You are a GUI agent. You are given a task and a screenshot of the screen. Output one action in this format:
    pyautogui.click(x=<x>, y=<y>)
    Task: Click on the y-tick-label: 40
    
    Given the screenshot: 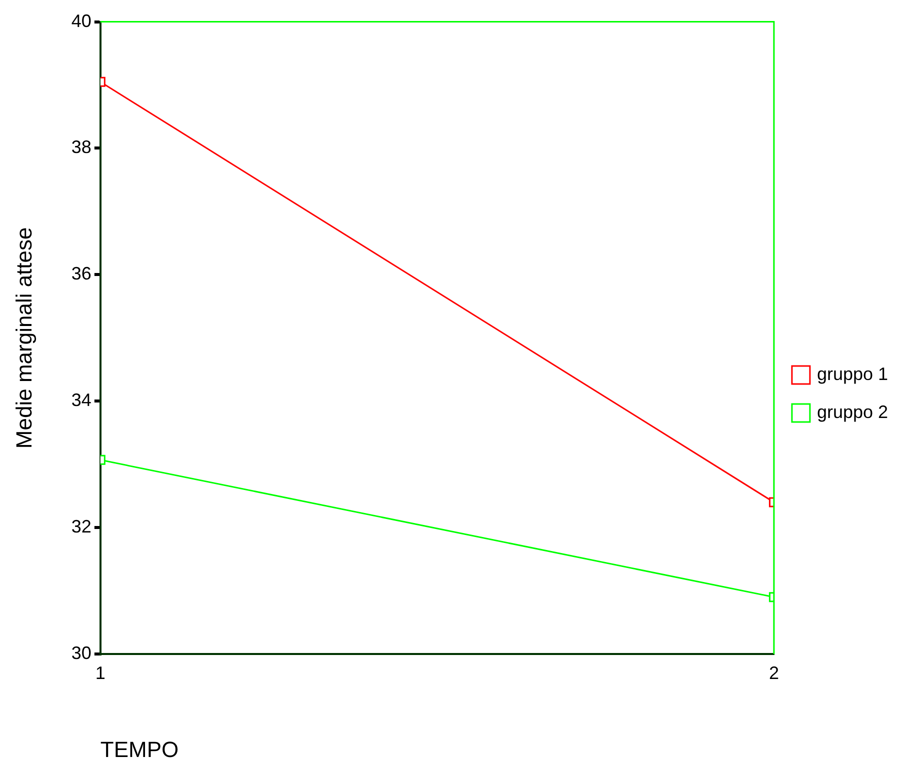 What is the action you would take?
    pyautogui.click(x=81, y=20)
    